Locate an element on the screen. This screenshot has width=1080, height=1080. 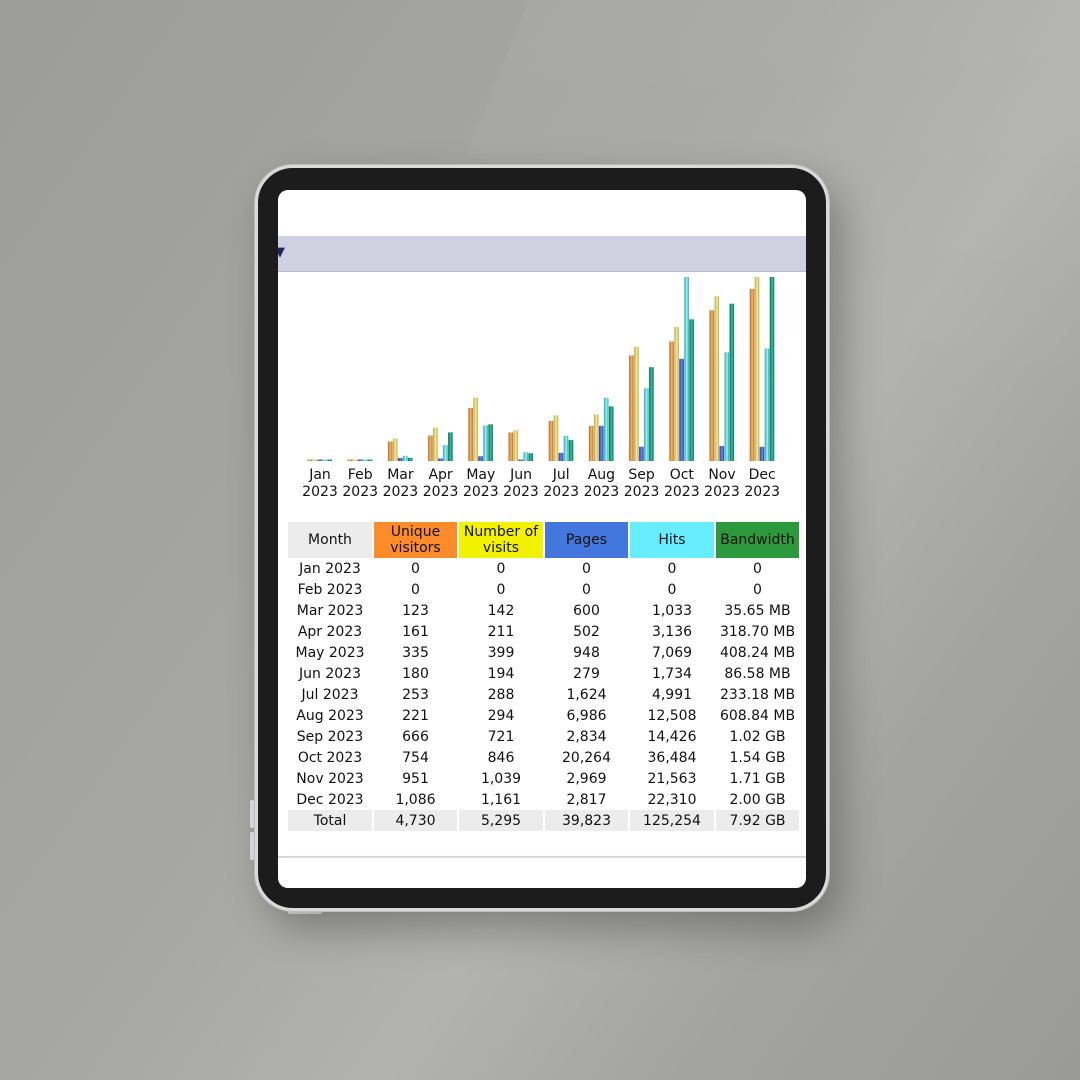
unique-header-line2: visitors is located at coordinates (415, 548).